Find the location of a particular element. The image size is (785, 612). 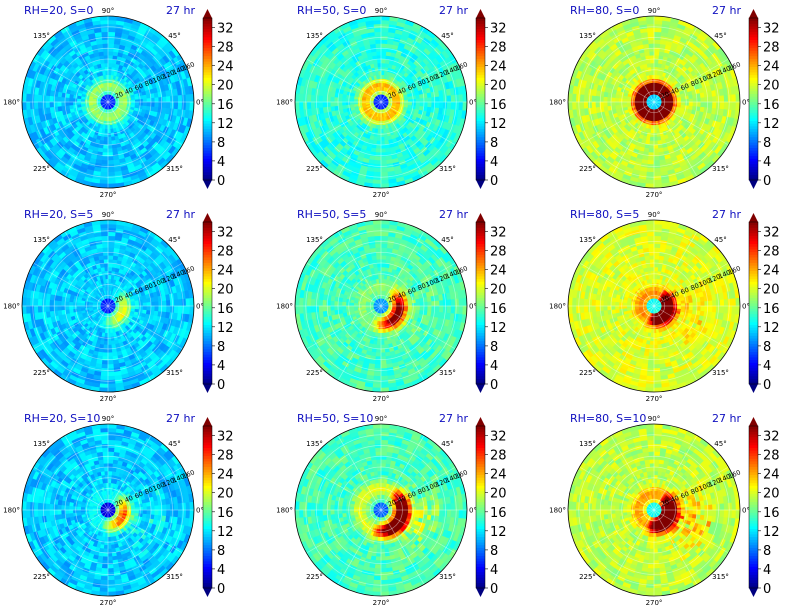

angle-tick-label: 45° is located at coordinates (720, 36).